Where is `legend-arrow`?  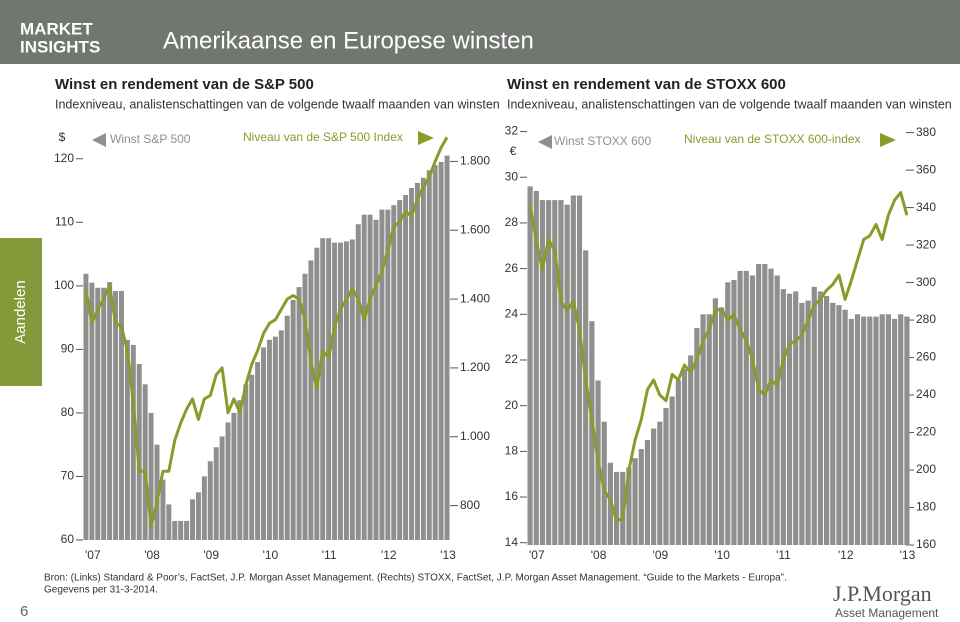
legend-arrow is located at coordinates (426, 138).